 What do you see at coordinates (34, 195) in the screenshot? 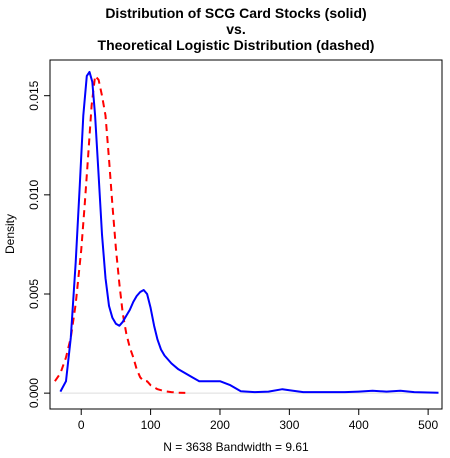
I see `y-tick-label: 0.010` at bounding box center [34, 195].